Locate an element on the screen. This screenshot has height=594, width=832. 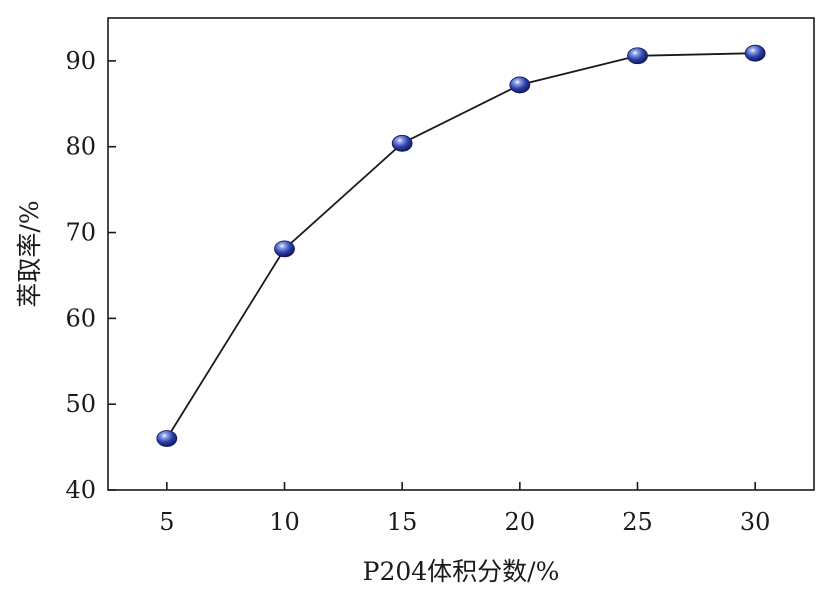
y-tick-label: 60 is located at coordinates (80, 318).